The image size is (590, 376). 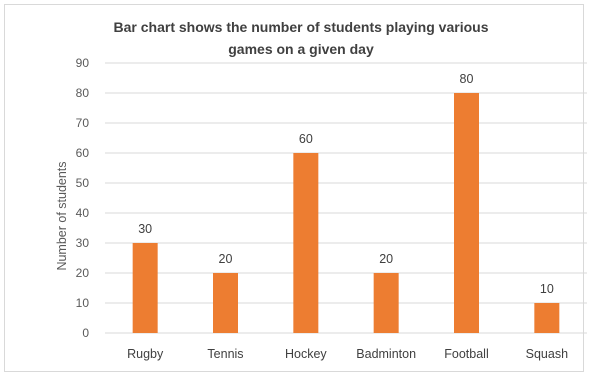 What do you see at coordinates (306, 354) in the screenshot?
I see `x-tick-label-hockey: Hockey` at bounding box center [306, 354].